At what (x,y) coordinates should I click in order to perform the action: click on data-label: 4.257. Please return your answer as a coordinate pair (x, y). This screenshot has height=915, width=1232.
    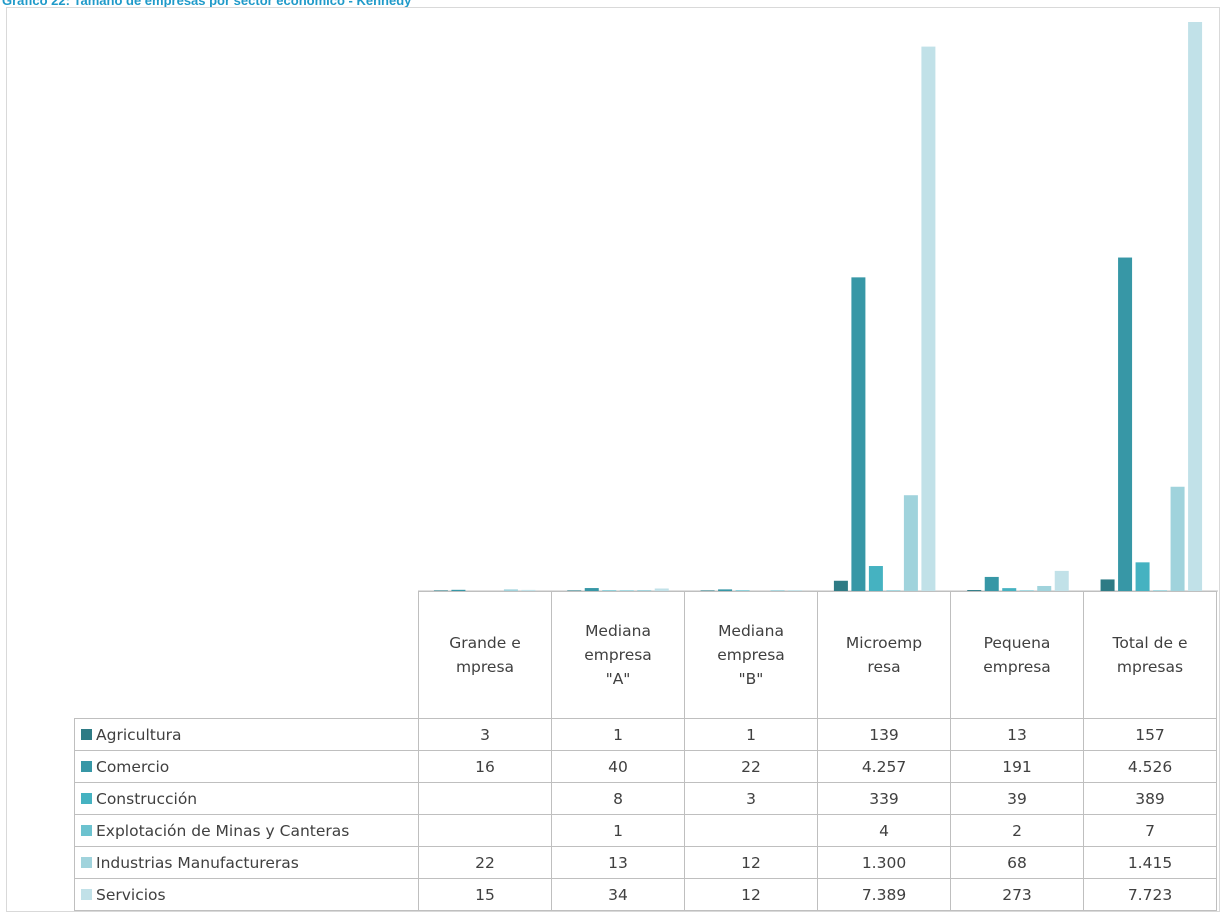
    Looking at the image, I should click on (884, 766).